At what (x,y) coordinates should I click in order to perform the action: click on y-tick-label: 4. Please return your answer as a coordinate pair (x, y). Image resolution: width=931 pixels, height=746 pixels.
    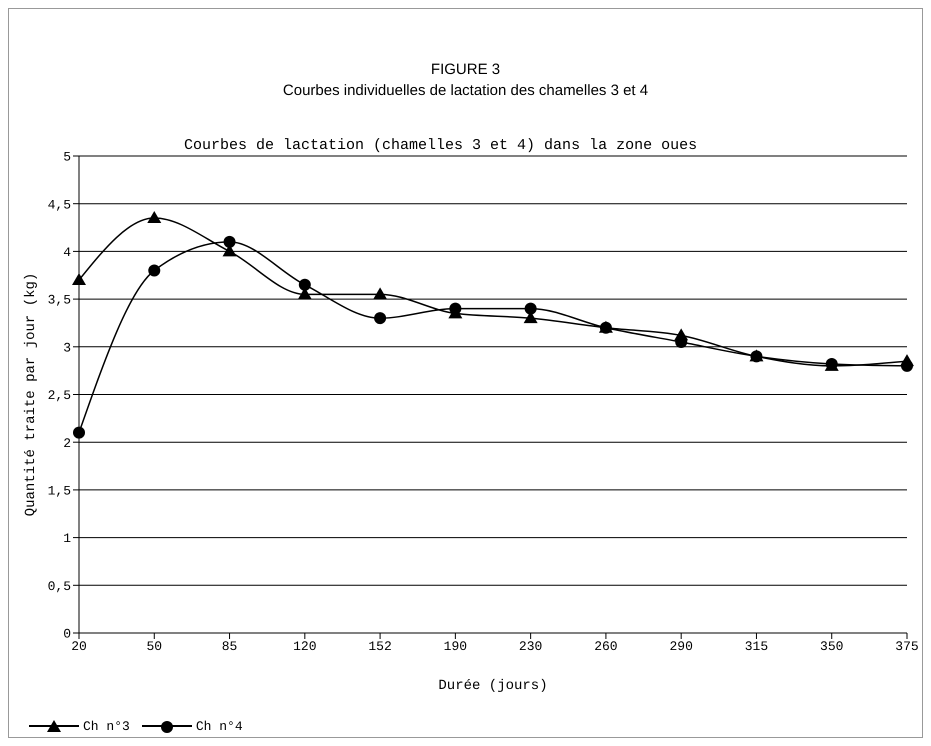
    Looking at the image, I should click on (67, 252).